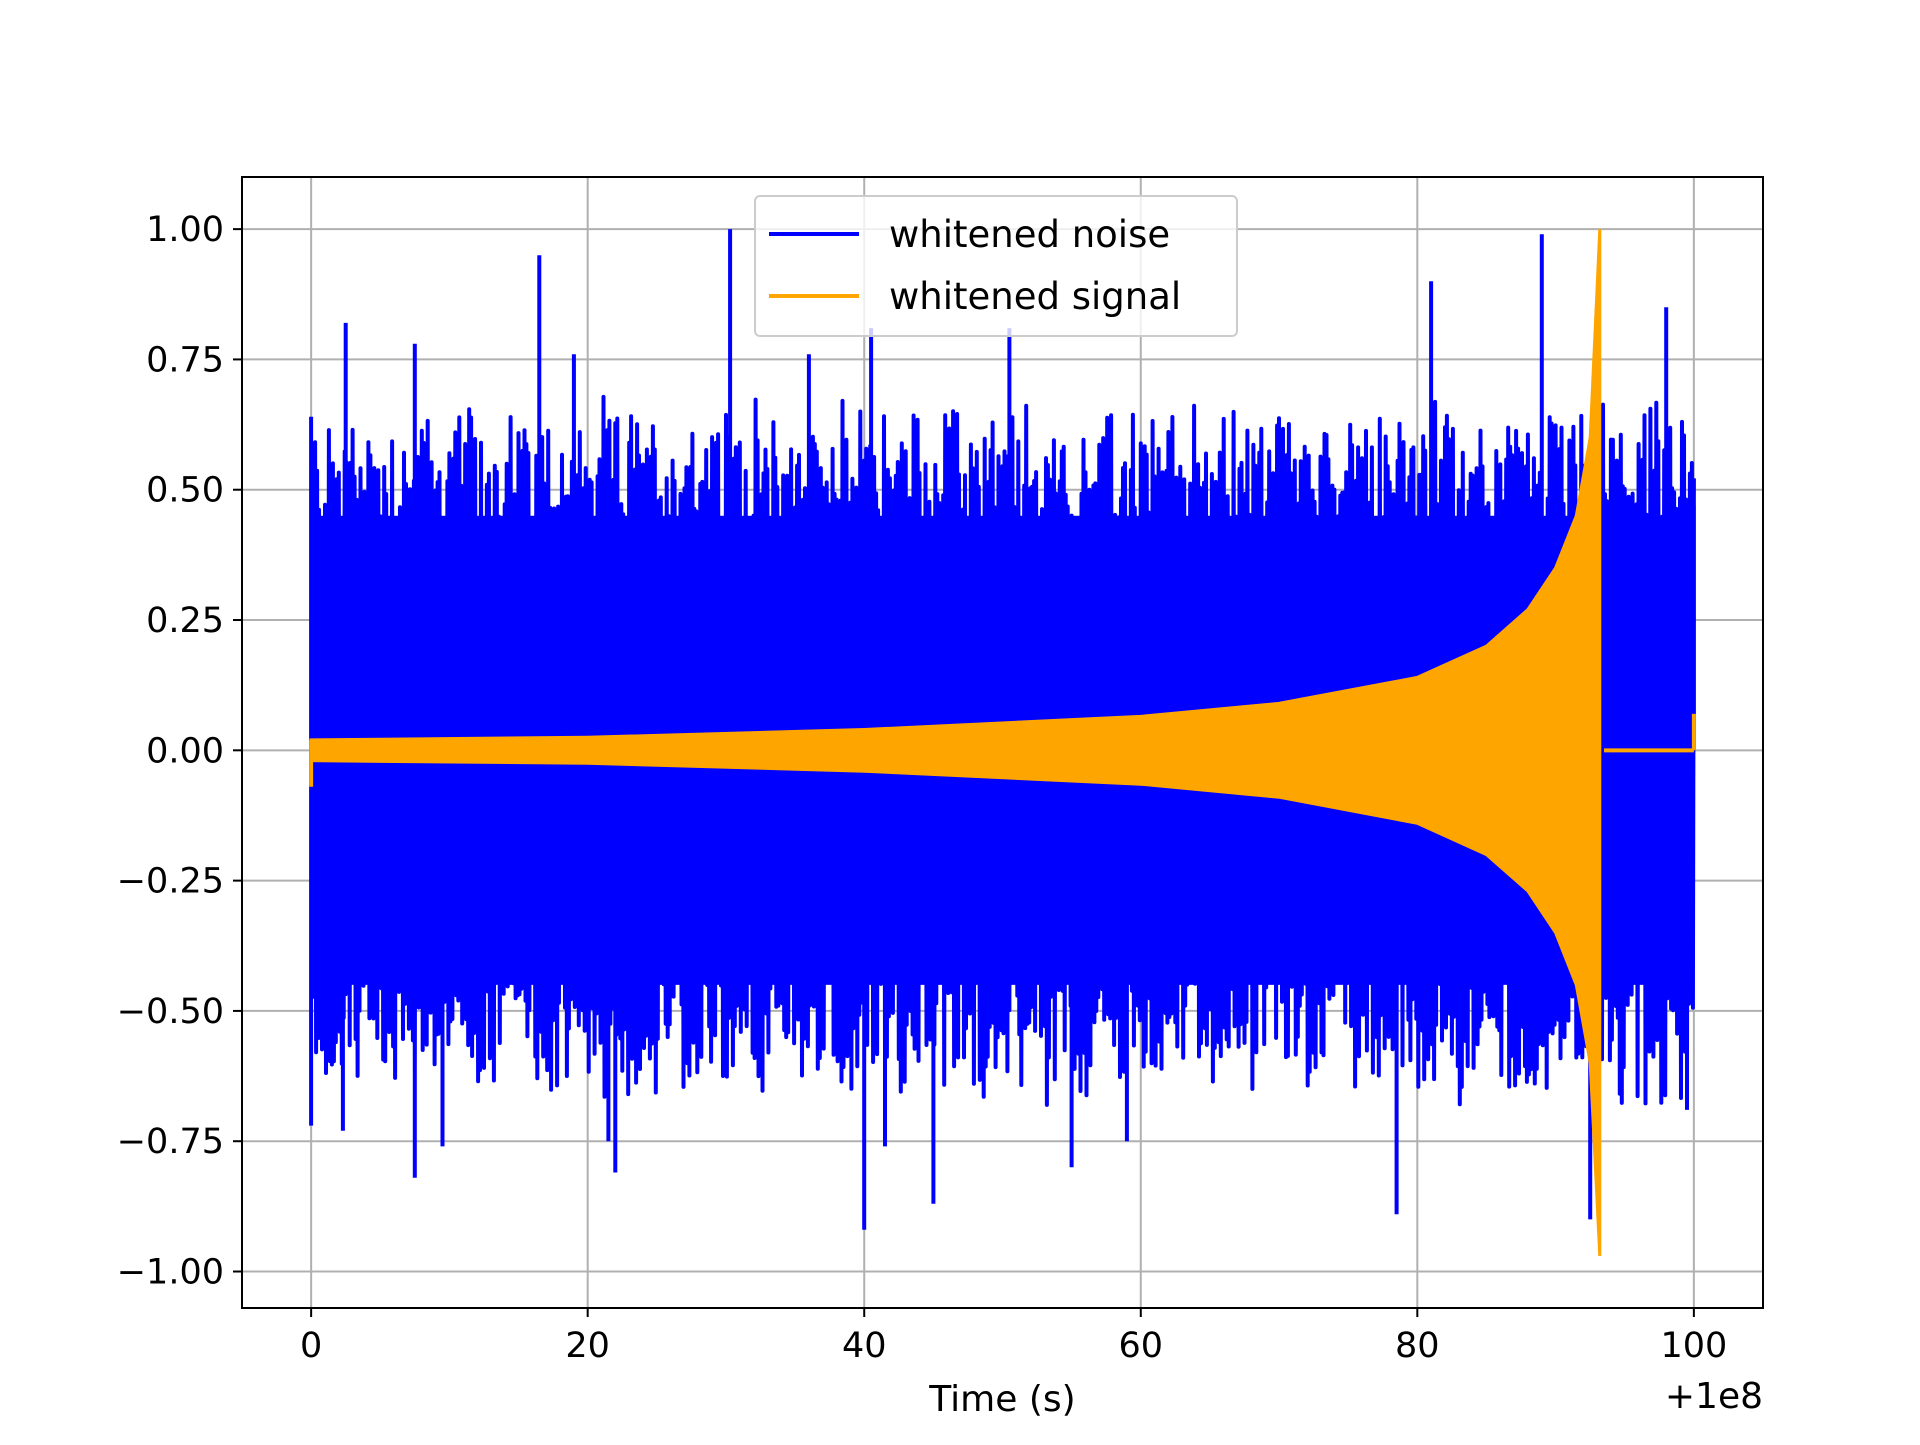 The width and height of the screenshot is (1920, 1445). What do you see at coordinates (1417, 1346) in the screenshot?
I see `x-tick-label-4: 80` at bounding box center [1417, 1346].